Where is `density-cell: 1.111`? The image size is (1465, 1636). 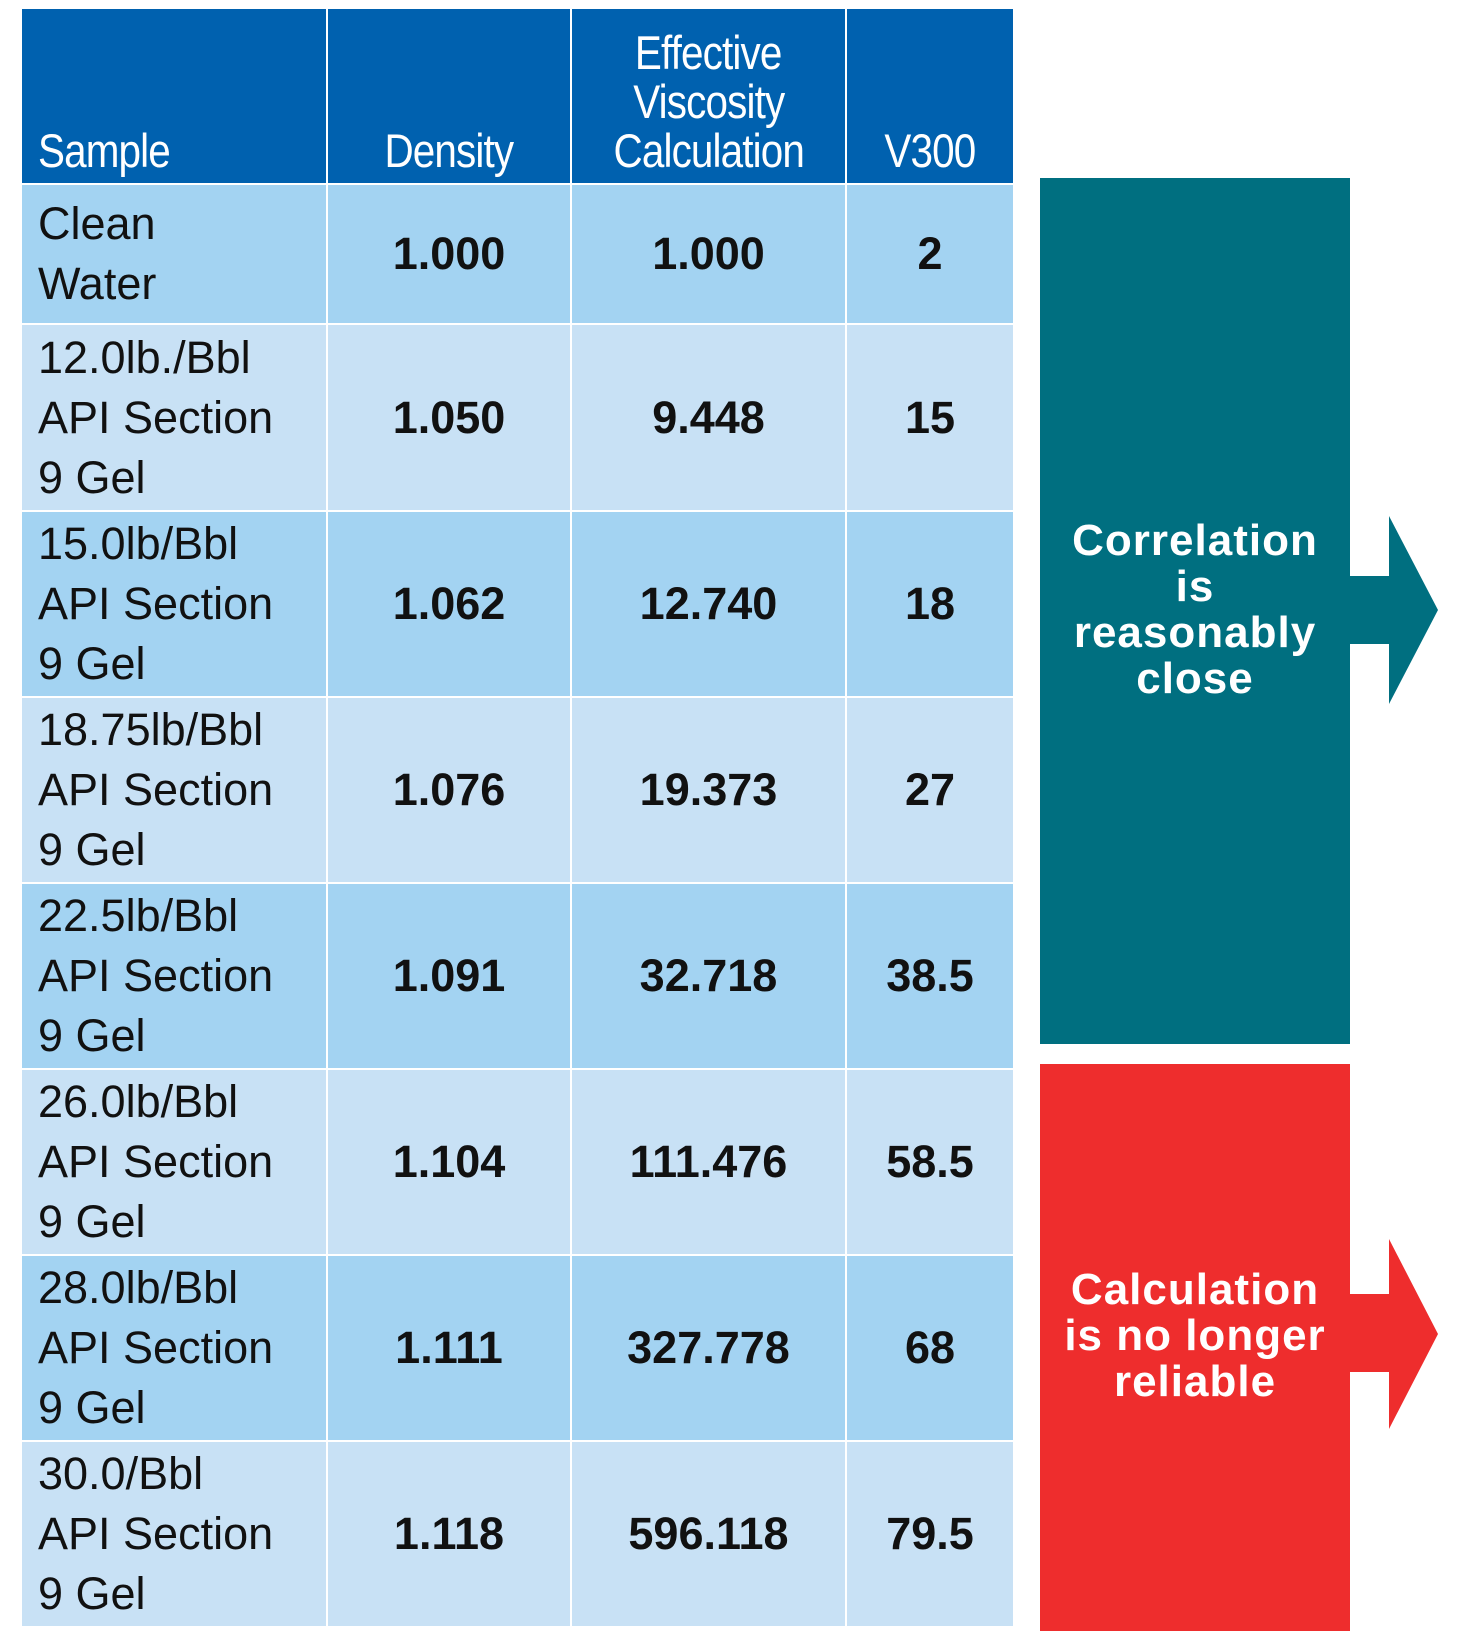
density-cell: 1.111 is located at coordinates (449, 1348).